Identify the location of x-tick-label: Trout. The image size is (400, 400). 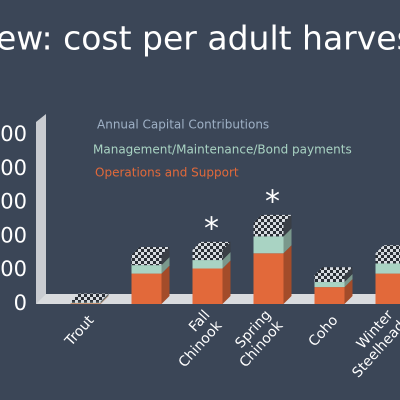
(80, 331).